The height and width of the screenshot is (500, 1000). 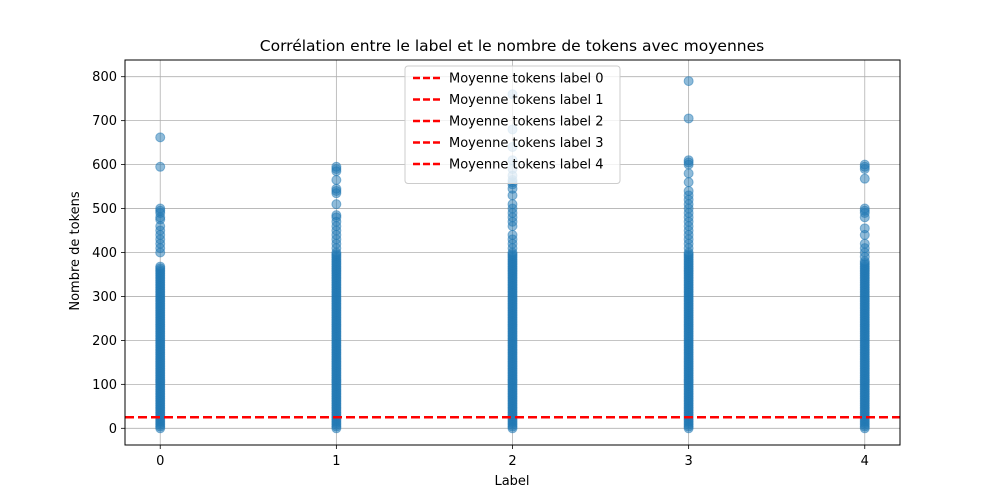 What do you see at coordinates (526, 100) in the screenshot?
I see `legend-label: Moyenne tokens label 1` at bounding box center [526, 100].